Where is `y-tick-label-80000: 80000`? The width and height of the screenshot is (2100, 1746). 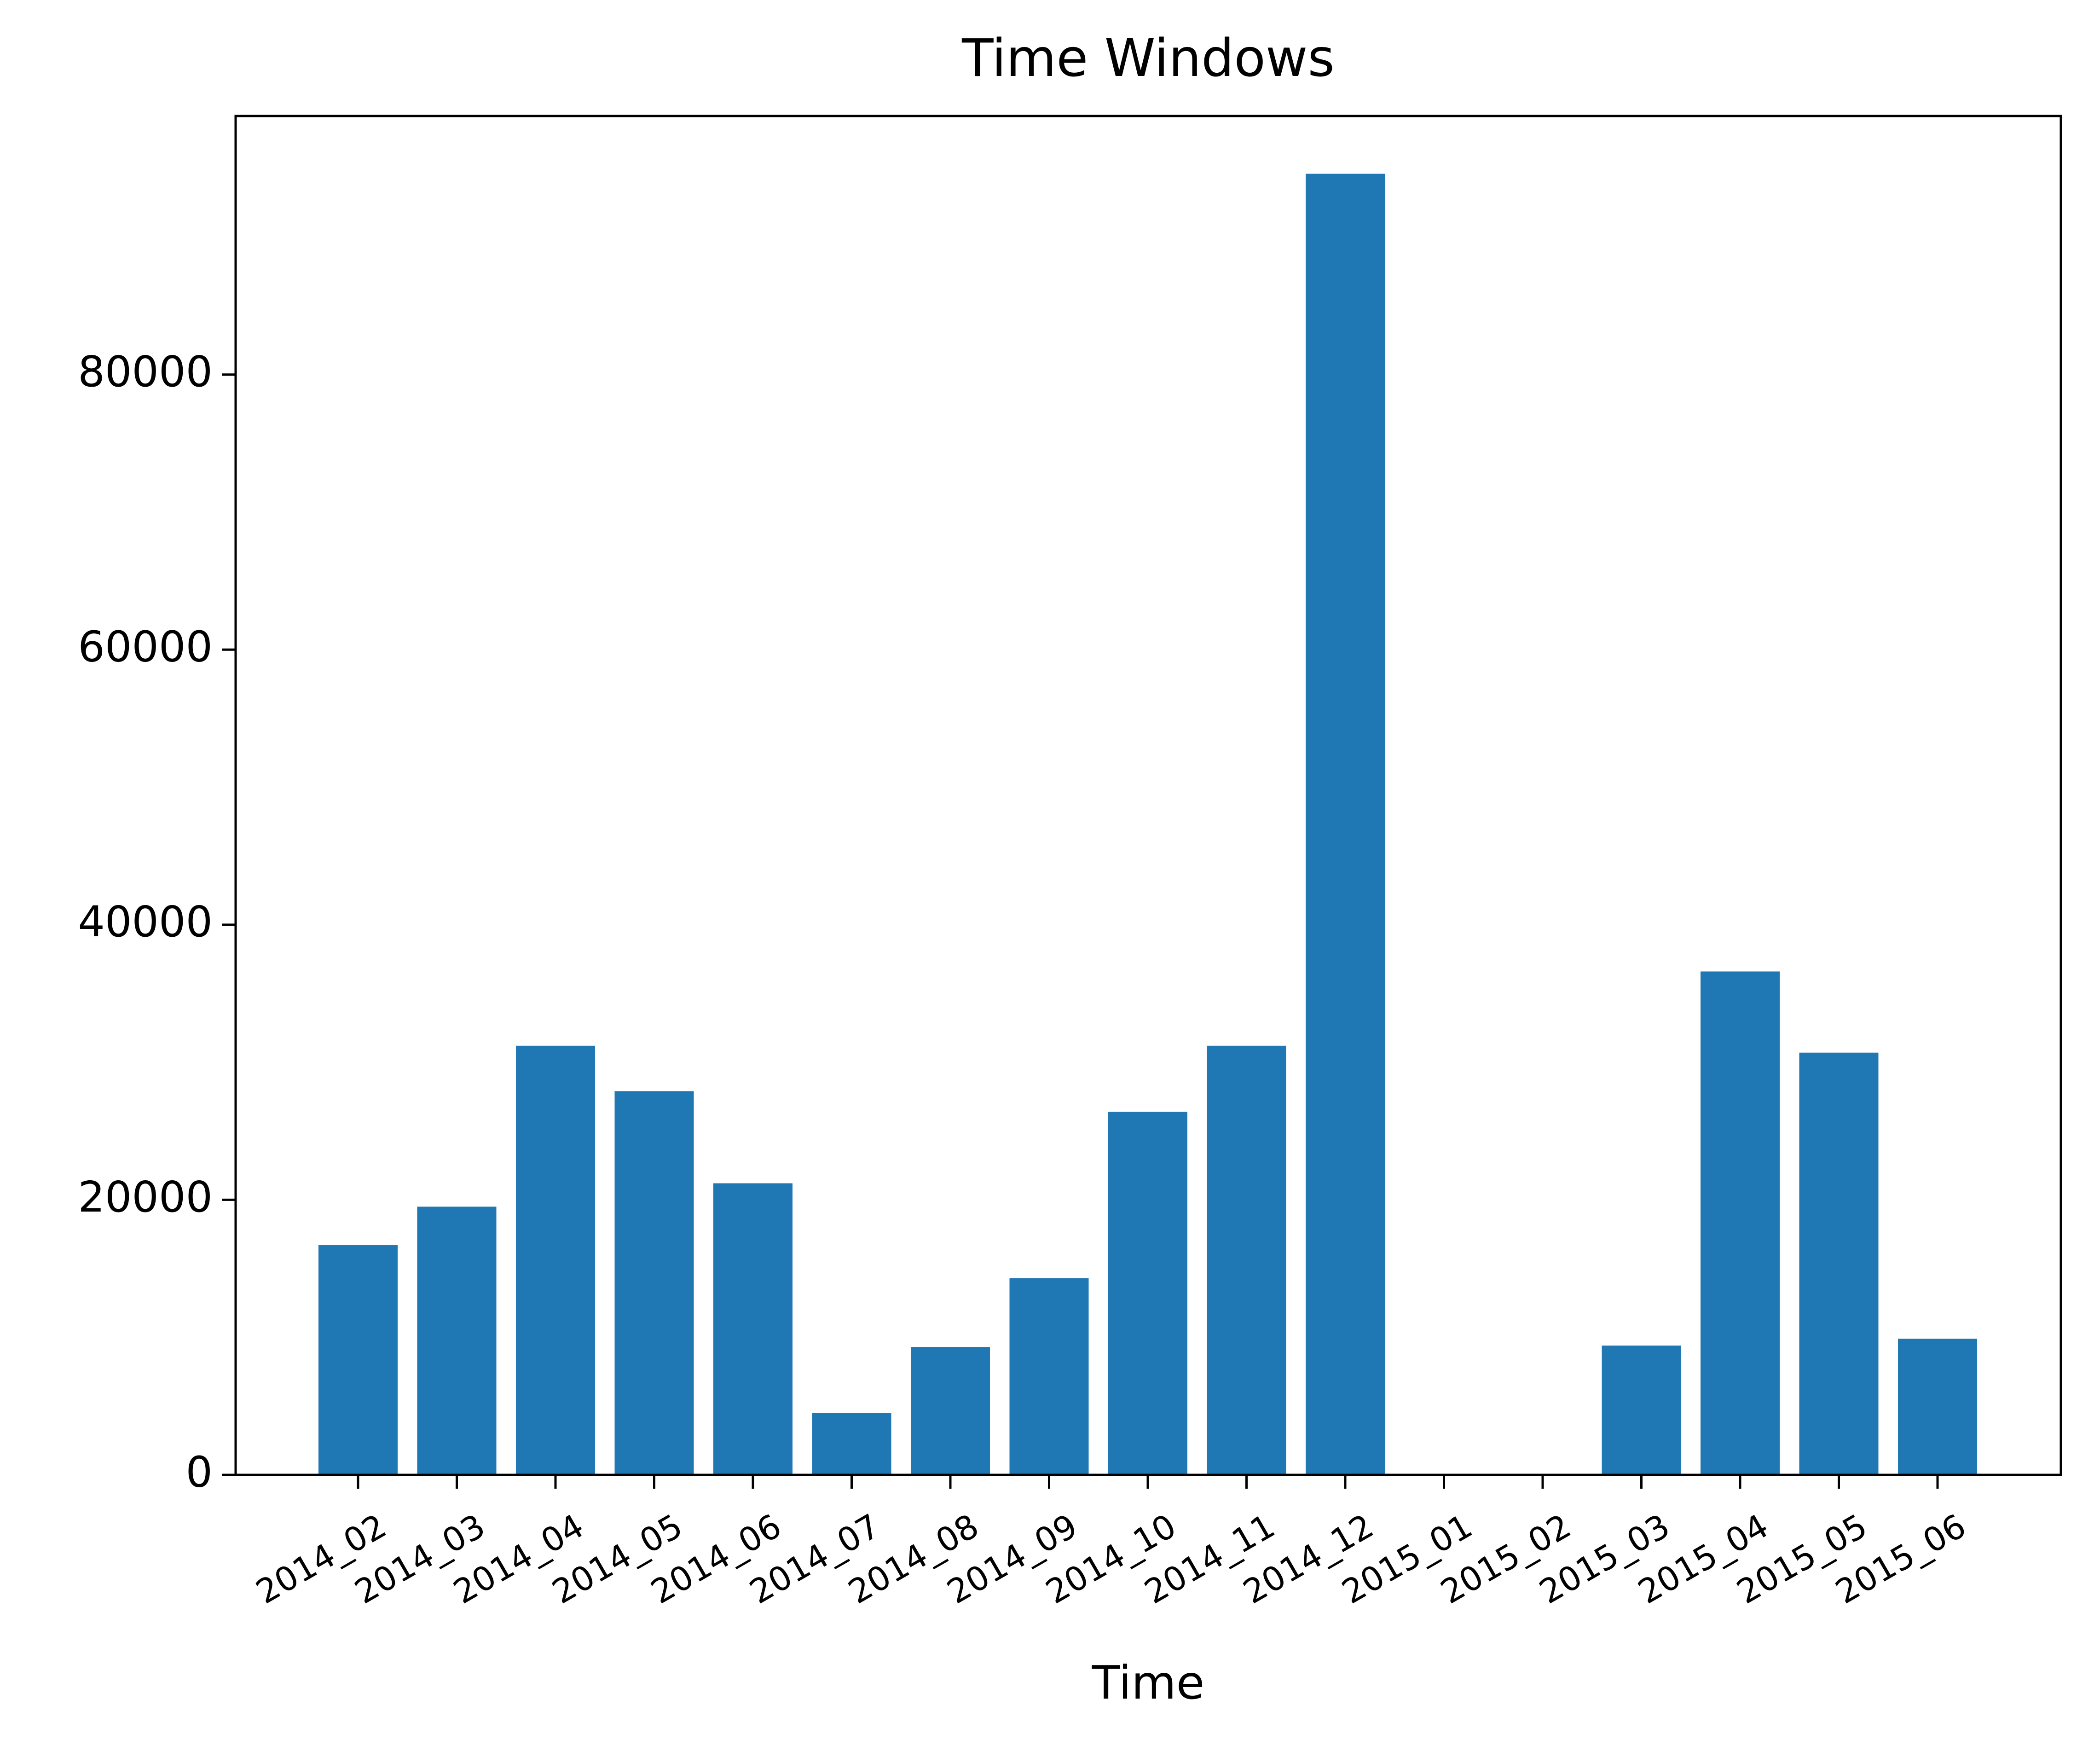
y-tick-label-80000: 80000 is located at coordinates (145, 371).